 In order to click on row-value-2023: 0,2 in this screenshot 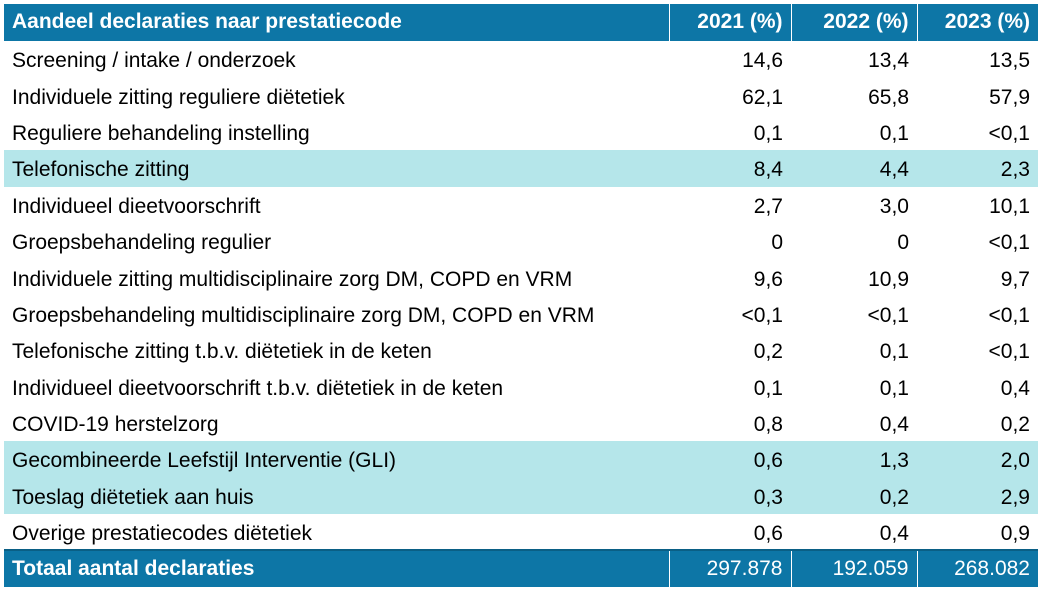, I will do `click(1015, 425)`.